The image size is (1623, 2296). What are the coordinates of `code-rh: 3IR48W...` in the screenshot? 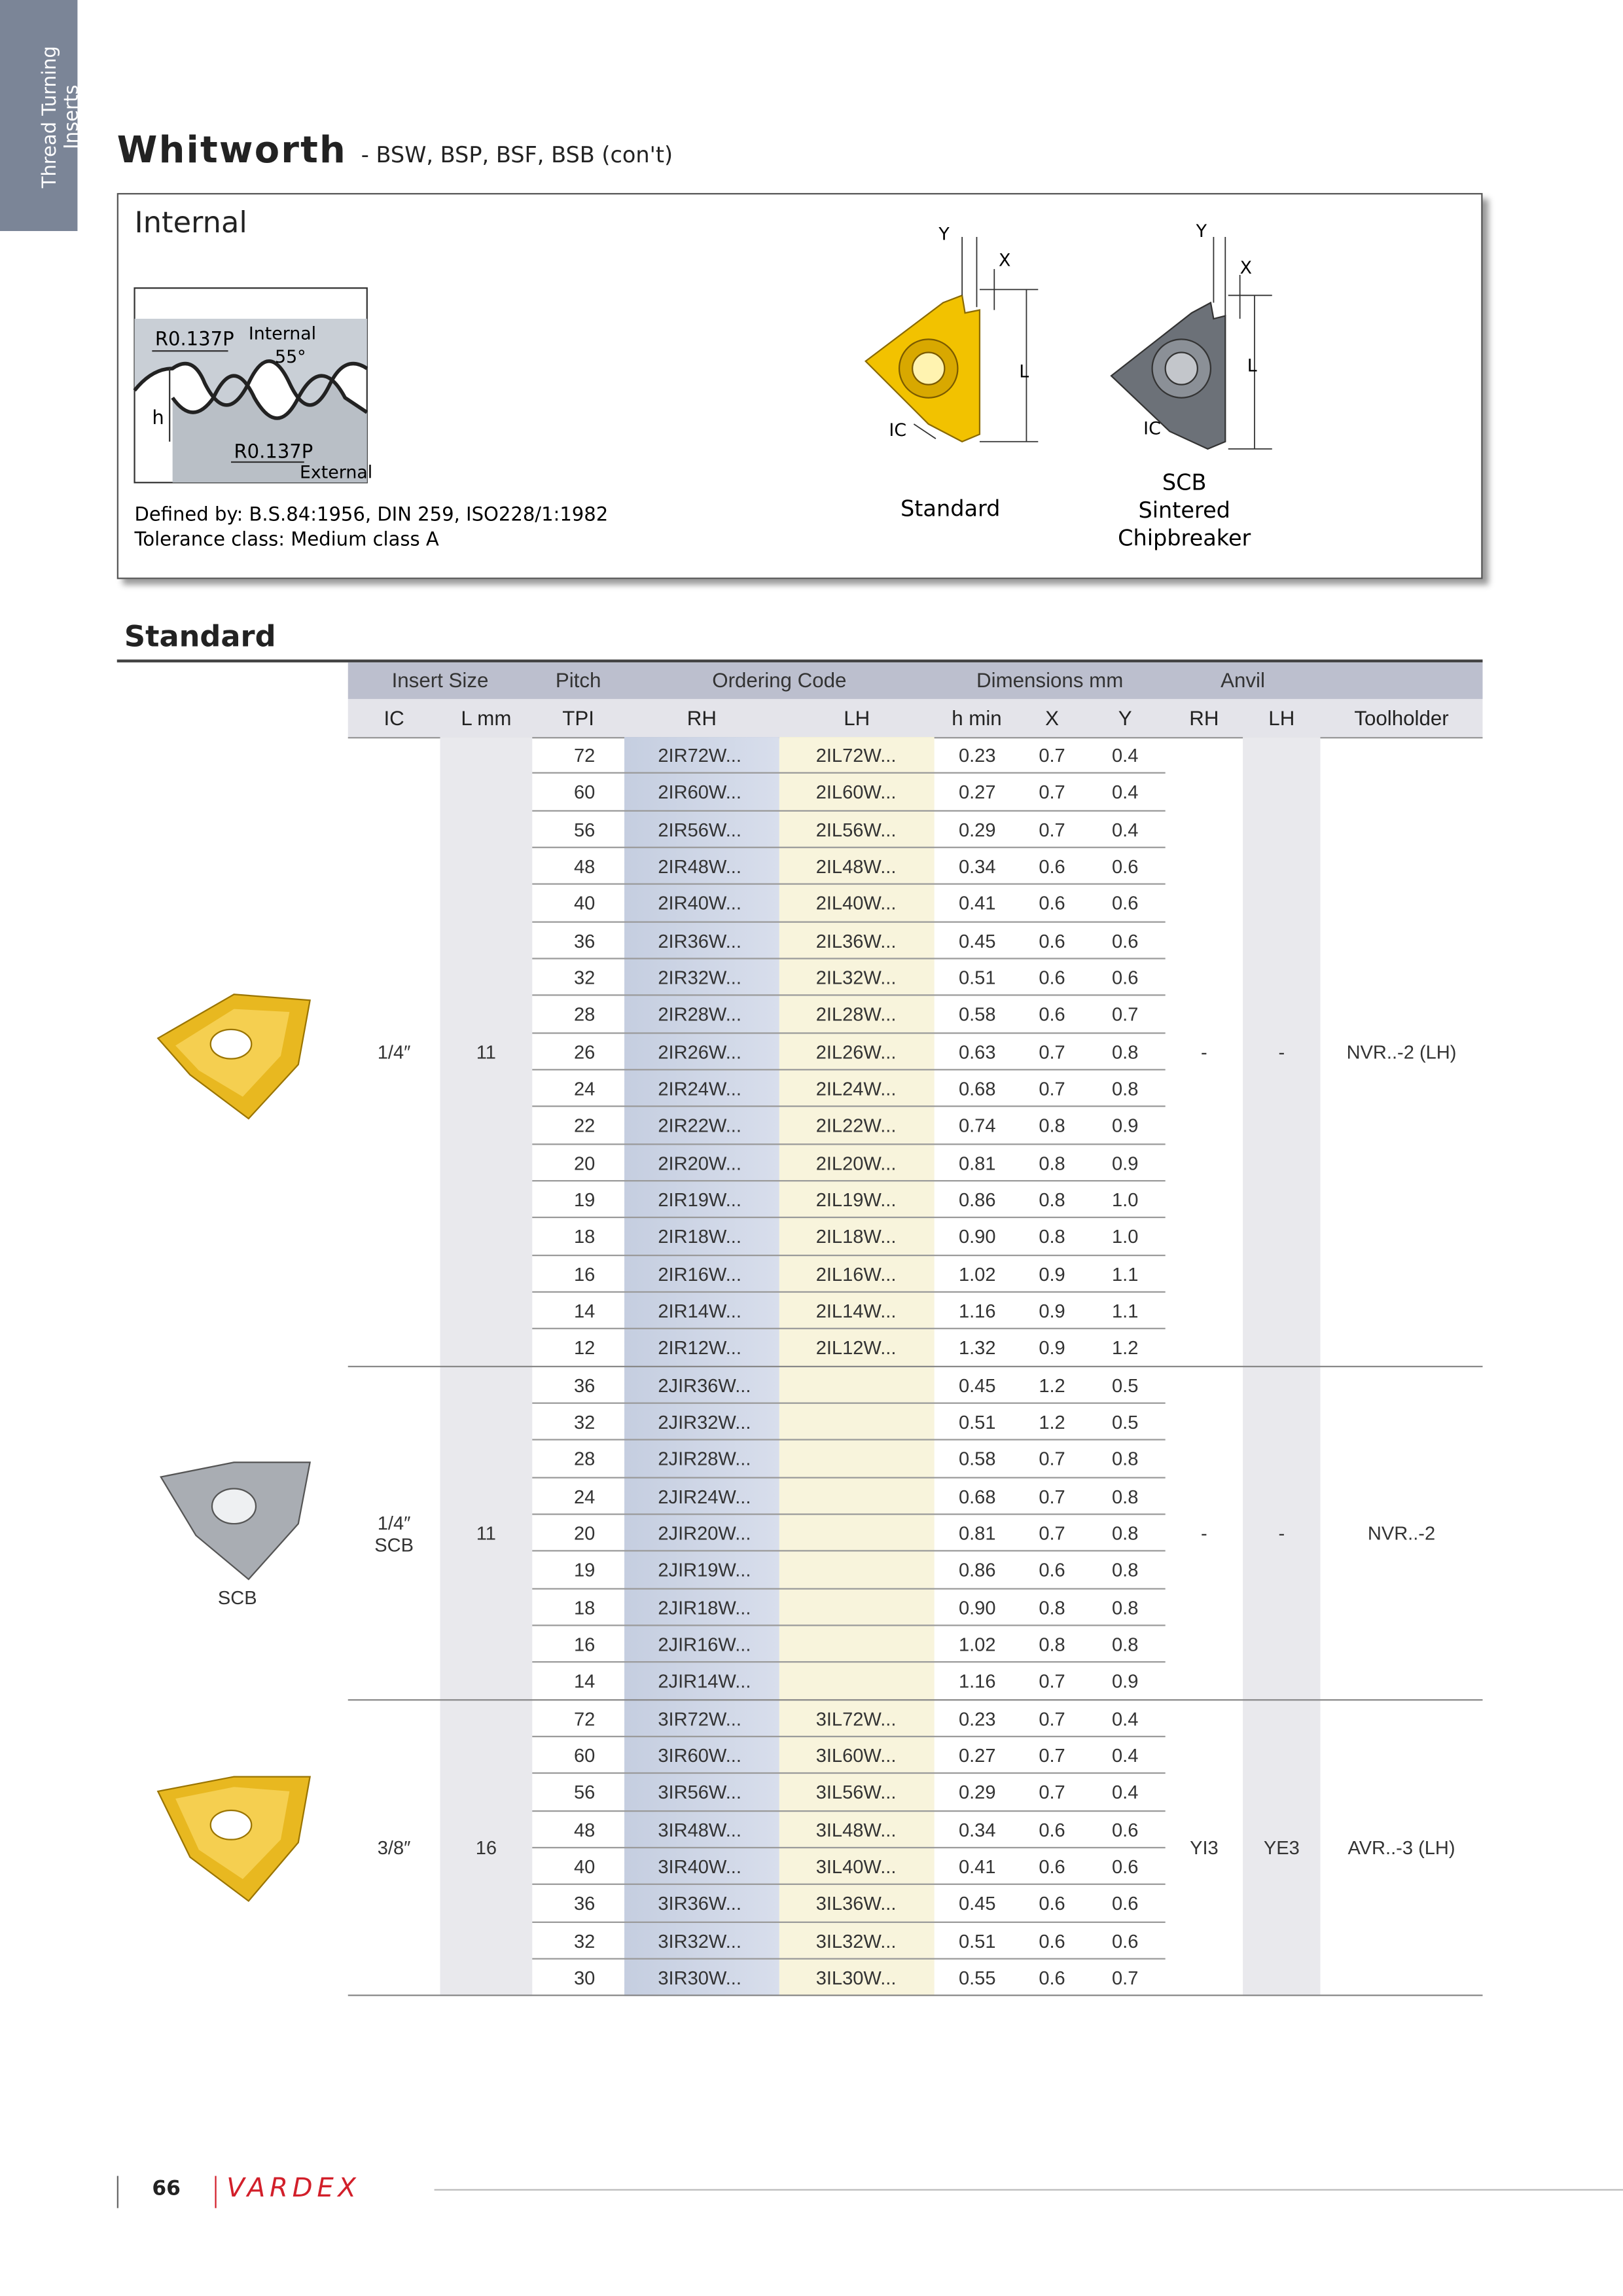 It's located at (699, 1829).